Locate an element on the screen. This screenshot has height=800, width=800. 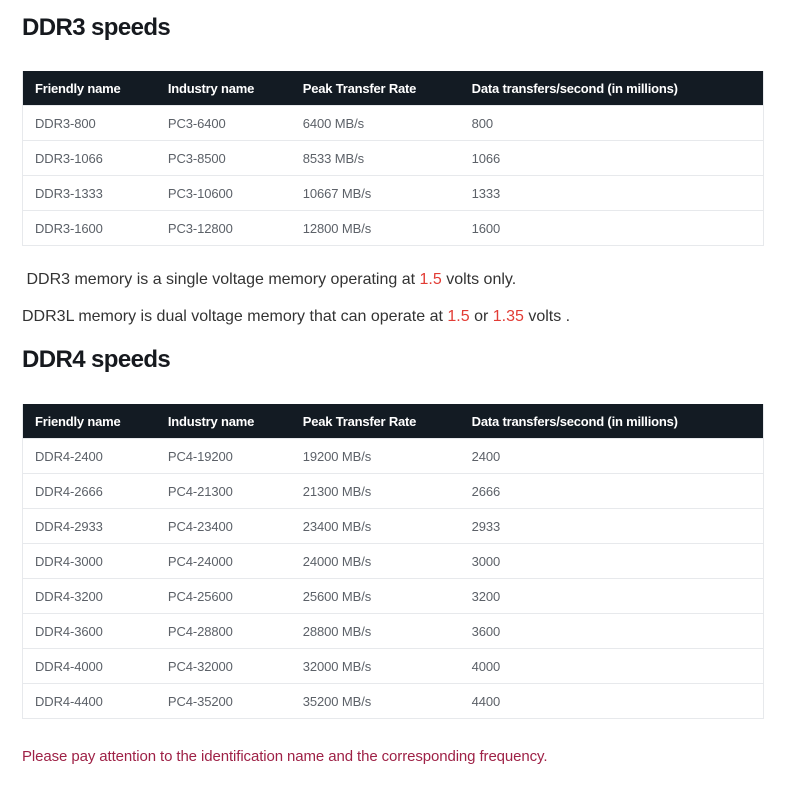
table-cell: DDR4-2666 is located at coordinates (89, 490).